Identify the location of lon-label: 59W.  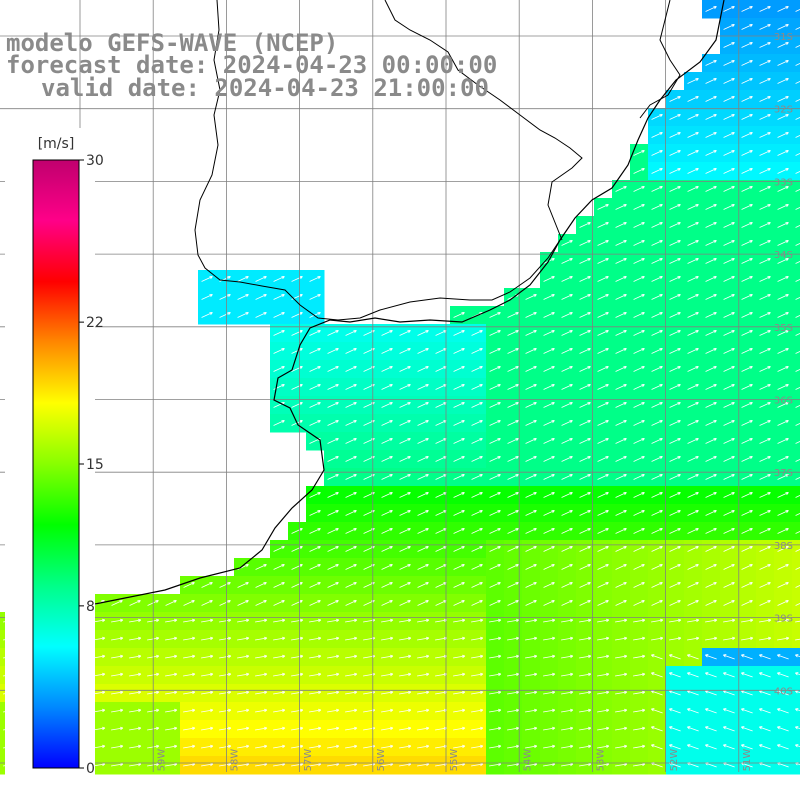
(161, 760).